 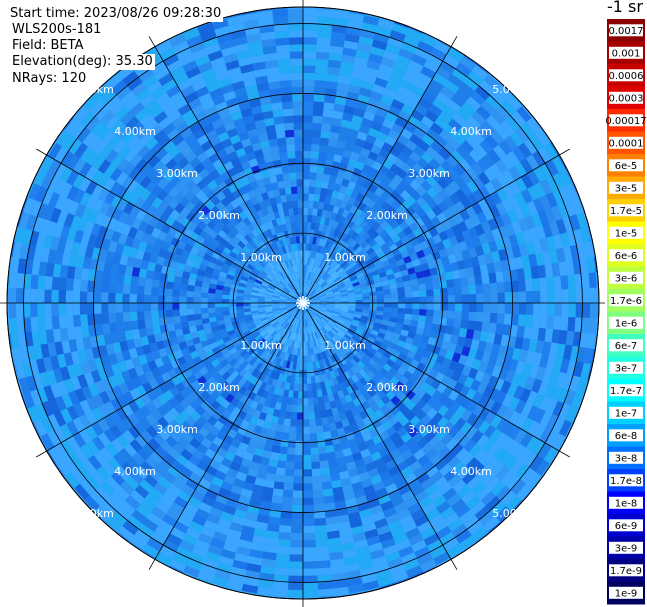 What do you see at coordinates (48, 46) in the screenshot?
I see `field-label: Field: BETA` at bounding box center [48, 46].